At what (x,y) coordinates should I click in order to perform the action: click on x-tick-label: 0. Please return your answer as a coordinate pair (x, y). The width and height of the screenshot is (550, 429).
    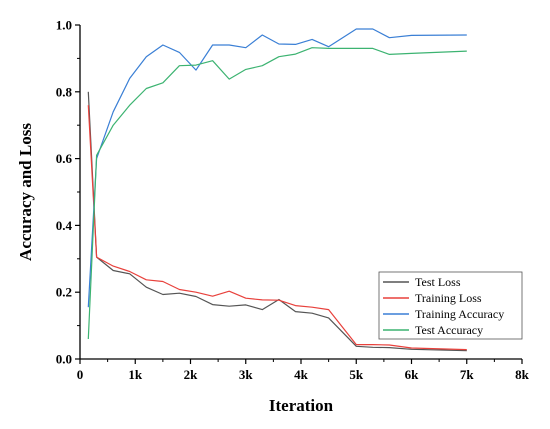
    Looking at the image, I should click on (80, 374).